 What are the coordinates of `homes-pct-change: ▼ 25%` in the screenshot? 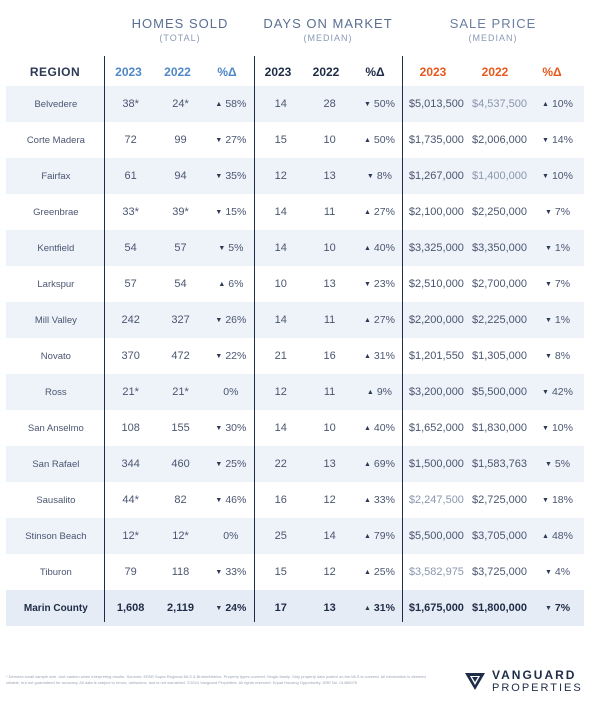 It's located at (231, 464).